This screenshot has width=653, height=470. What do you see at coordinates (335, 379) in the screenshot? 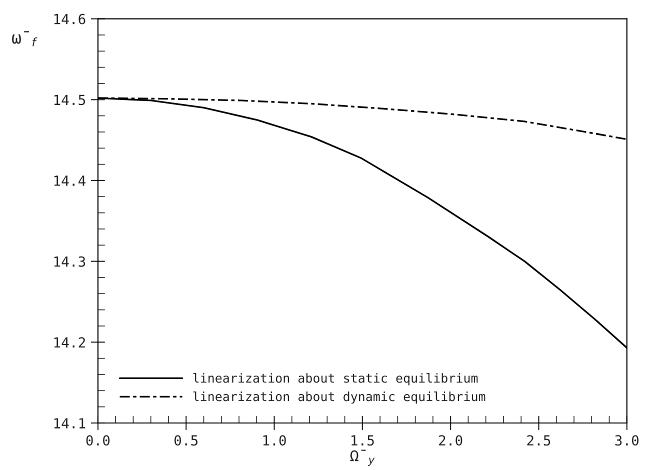
I see `legend-label: linearization about static equilibrium` at bounding box center [335, 379].